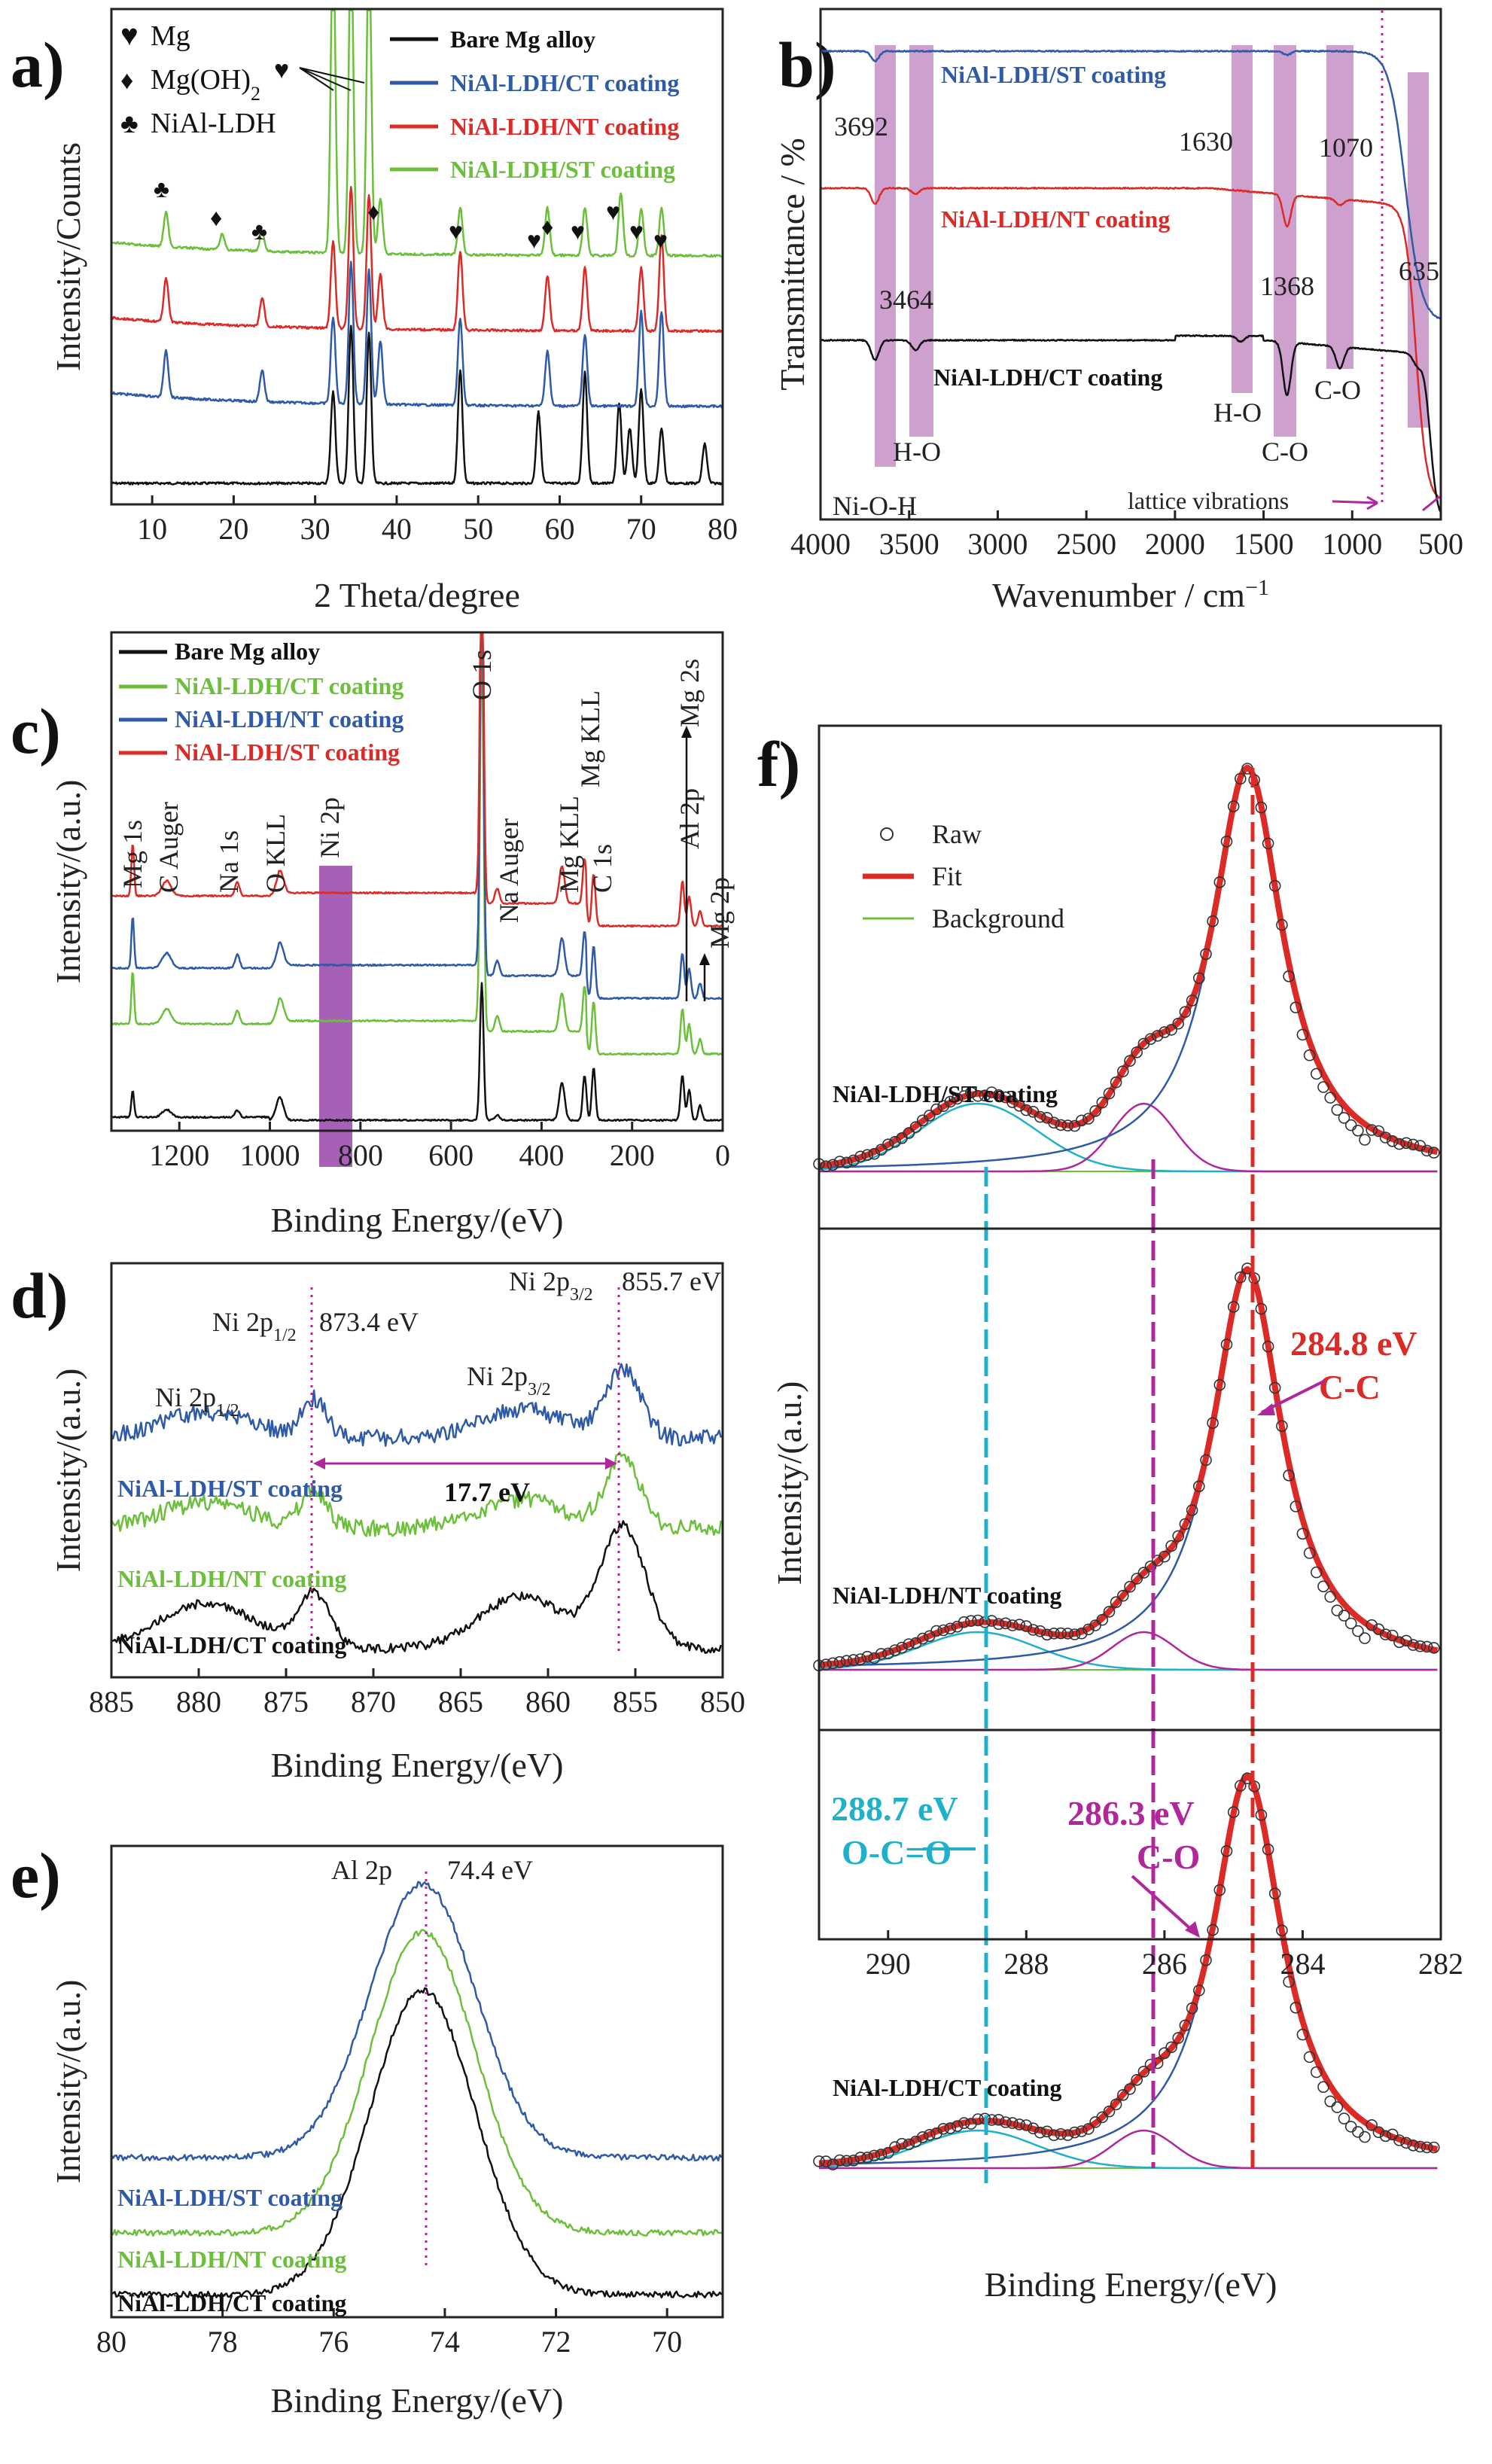  What do you see at coordinates (667, 2342) in the screenshot?
I see `tick-label: 70` at bounding box center [667, 2342].